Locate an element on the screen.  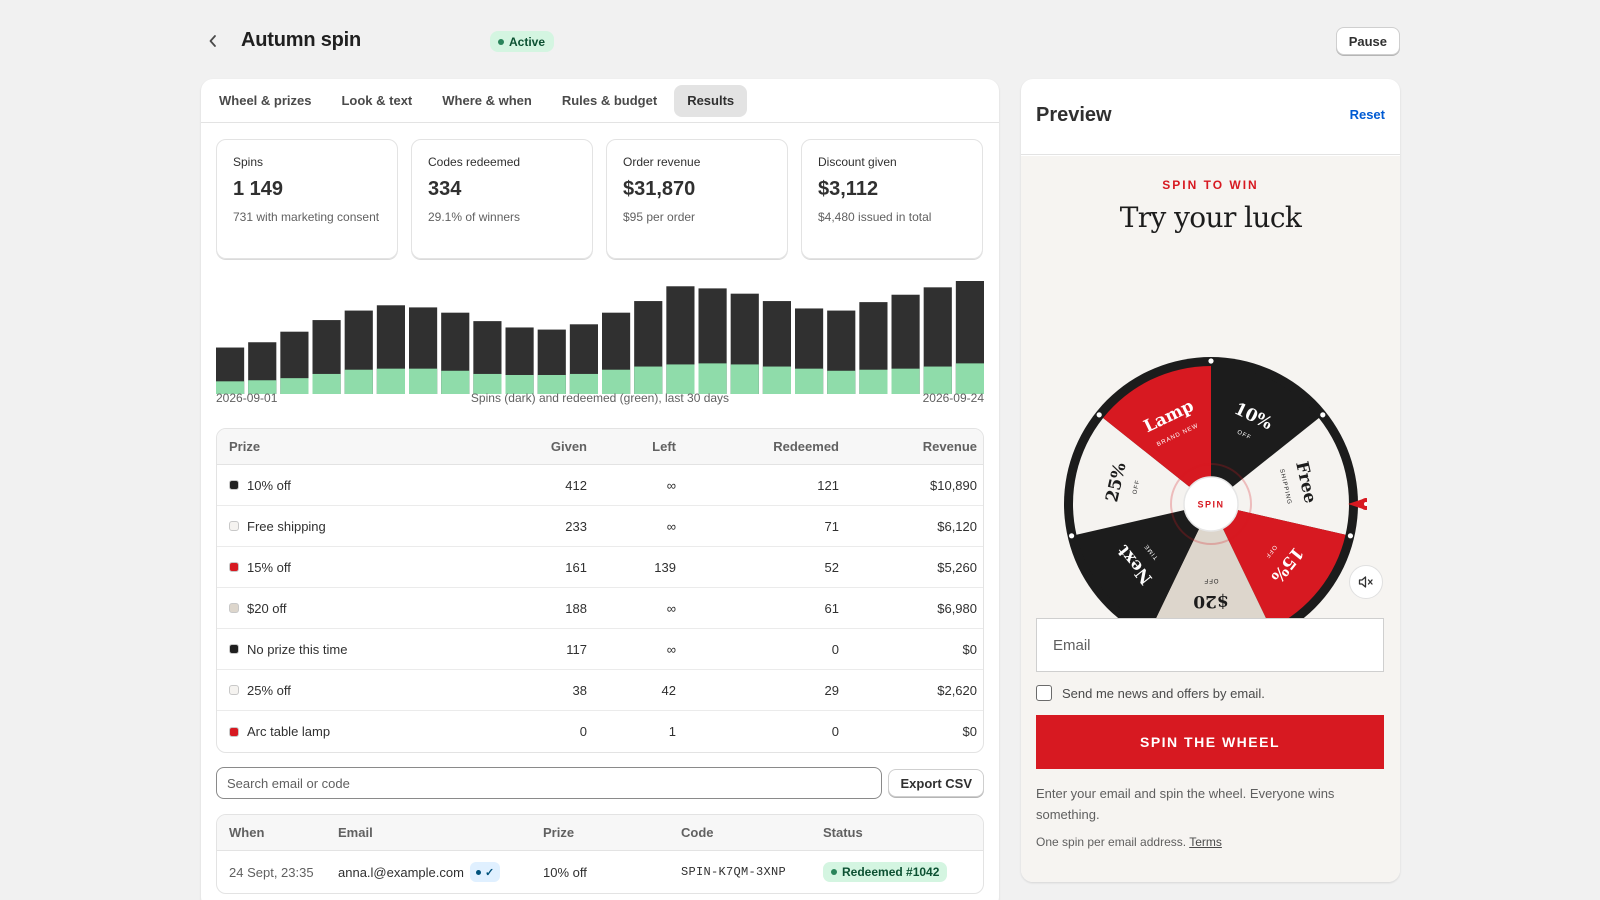
redeemed-dot-icon is located at coordinates (834, 872).